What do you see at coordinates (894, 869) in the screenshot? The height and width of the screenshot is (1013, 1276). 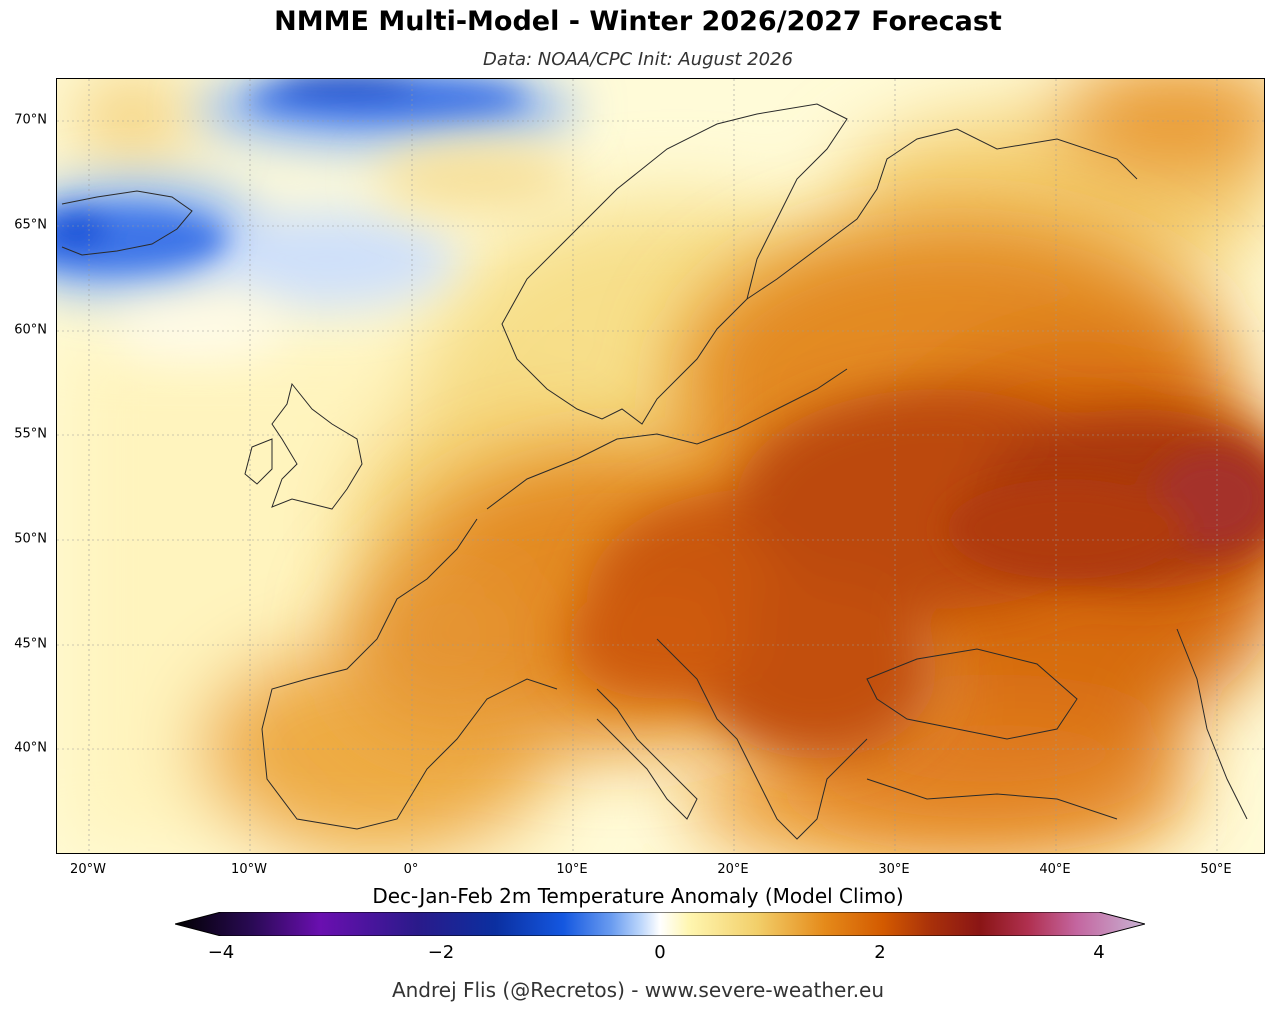 I see `lon-label: 30°E` at bounding box center [894, 869].